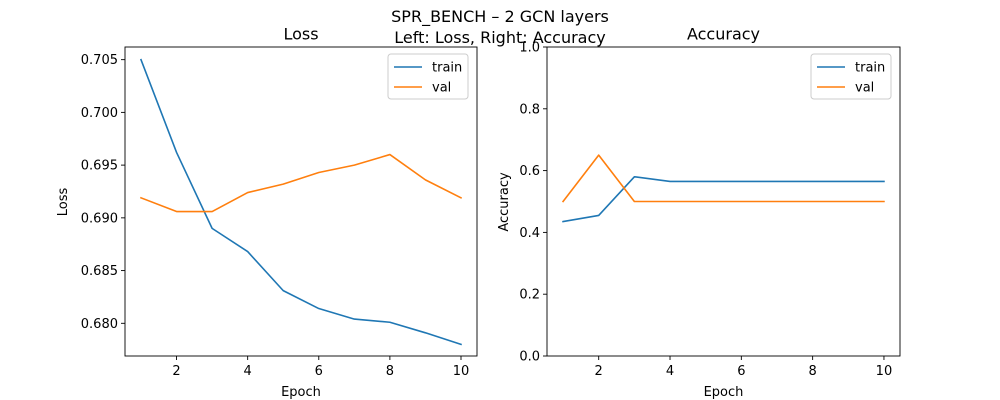  Describe the element at coordinates (390, 371) in the screenshot. I see `loss-xtick-label: 8` at that location.